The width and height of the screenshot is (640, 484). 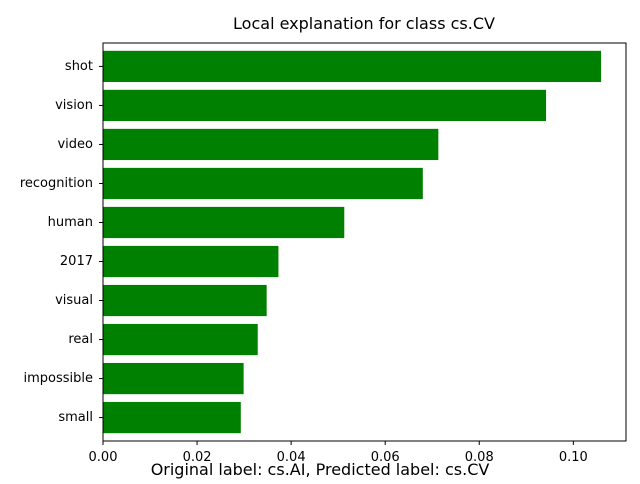 I want to click on x-tick-label: 0.10, so click(x=573, y=457).